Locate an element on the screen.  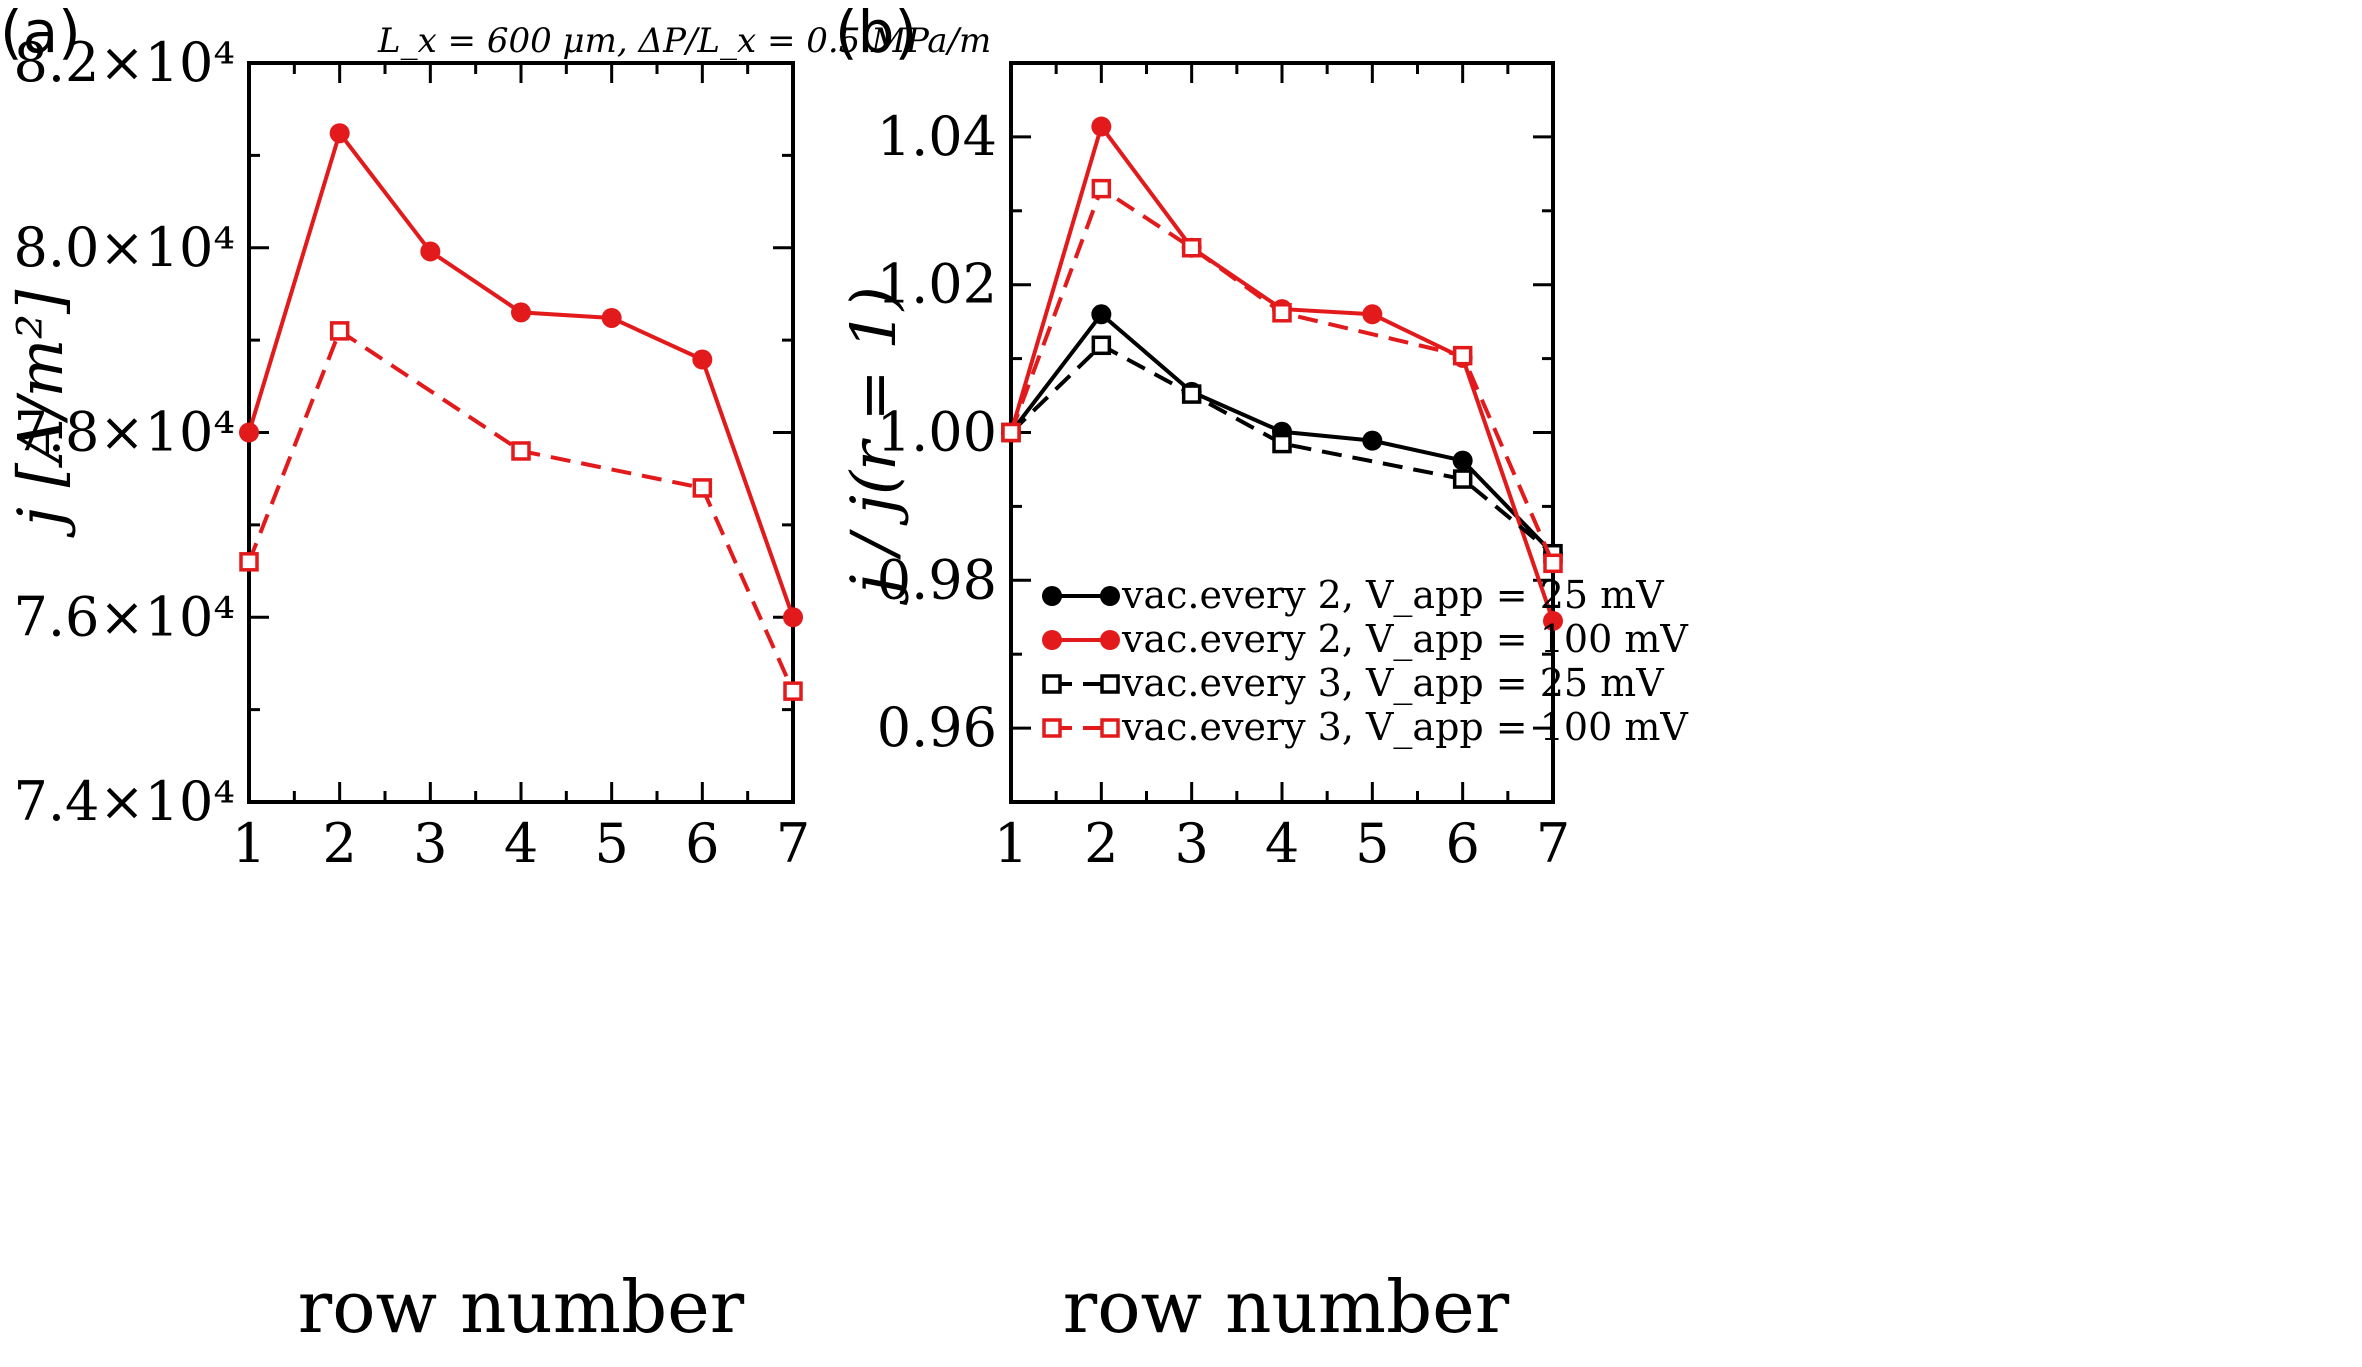
panel-a-ticks is located at coordinates (521, 432).